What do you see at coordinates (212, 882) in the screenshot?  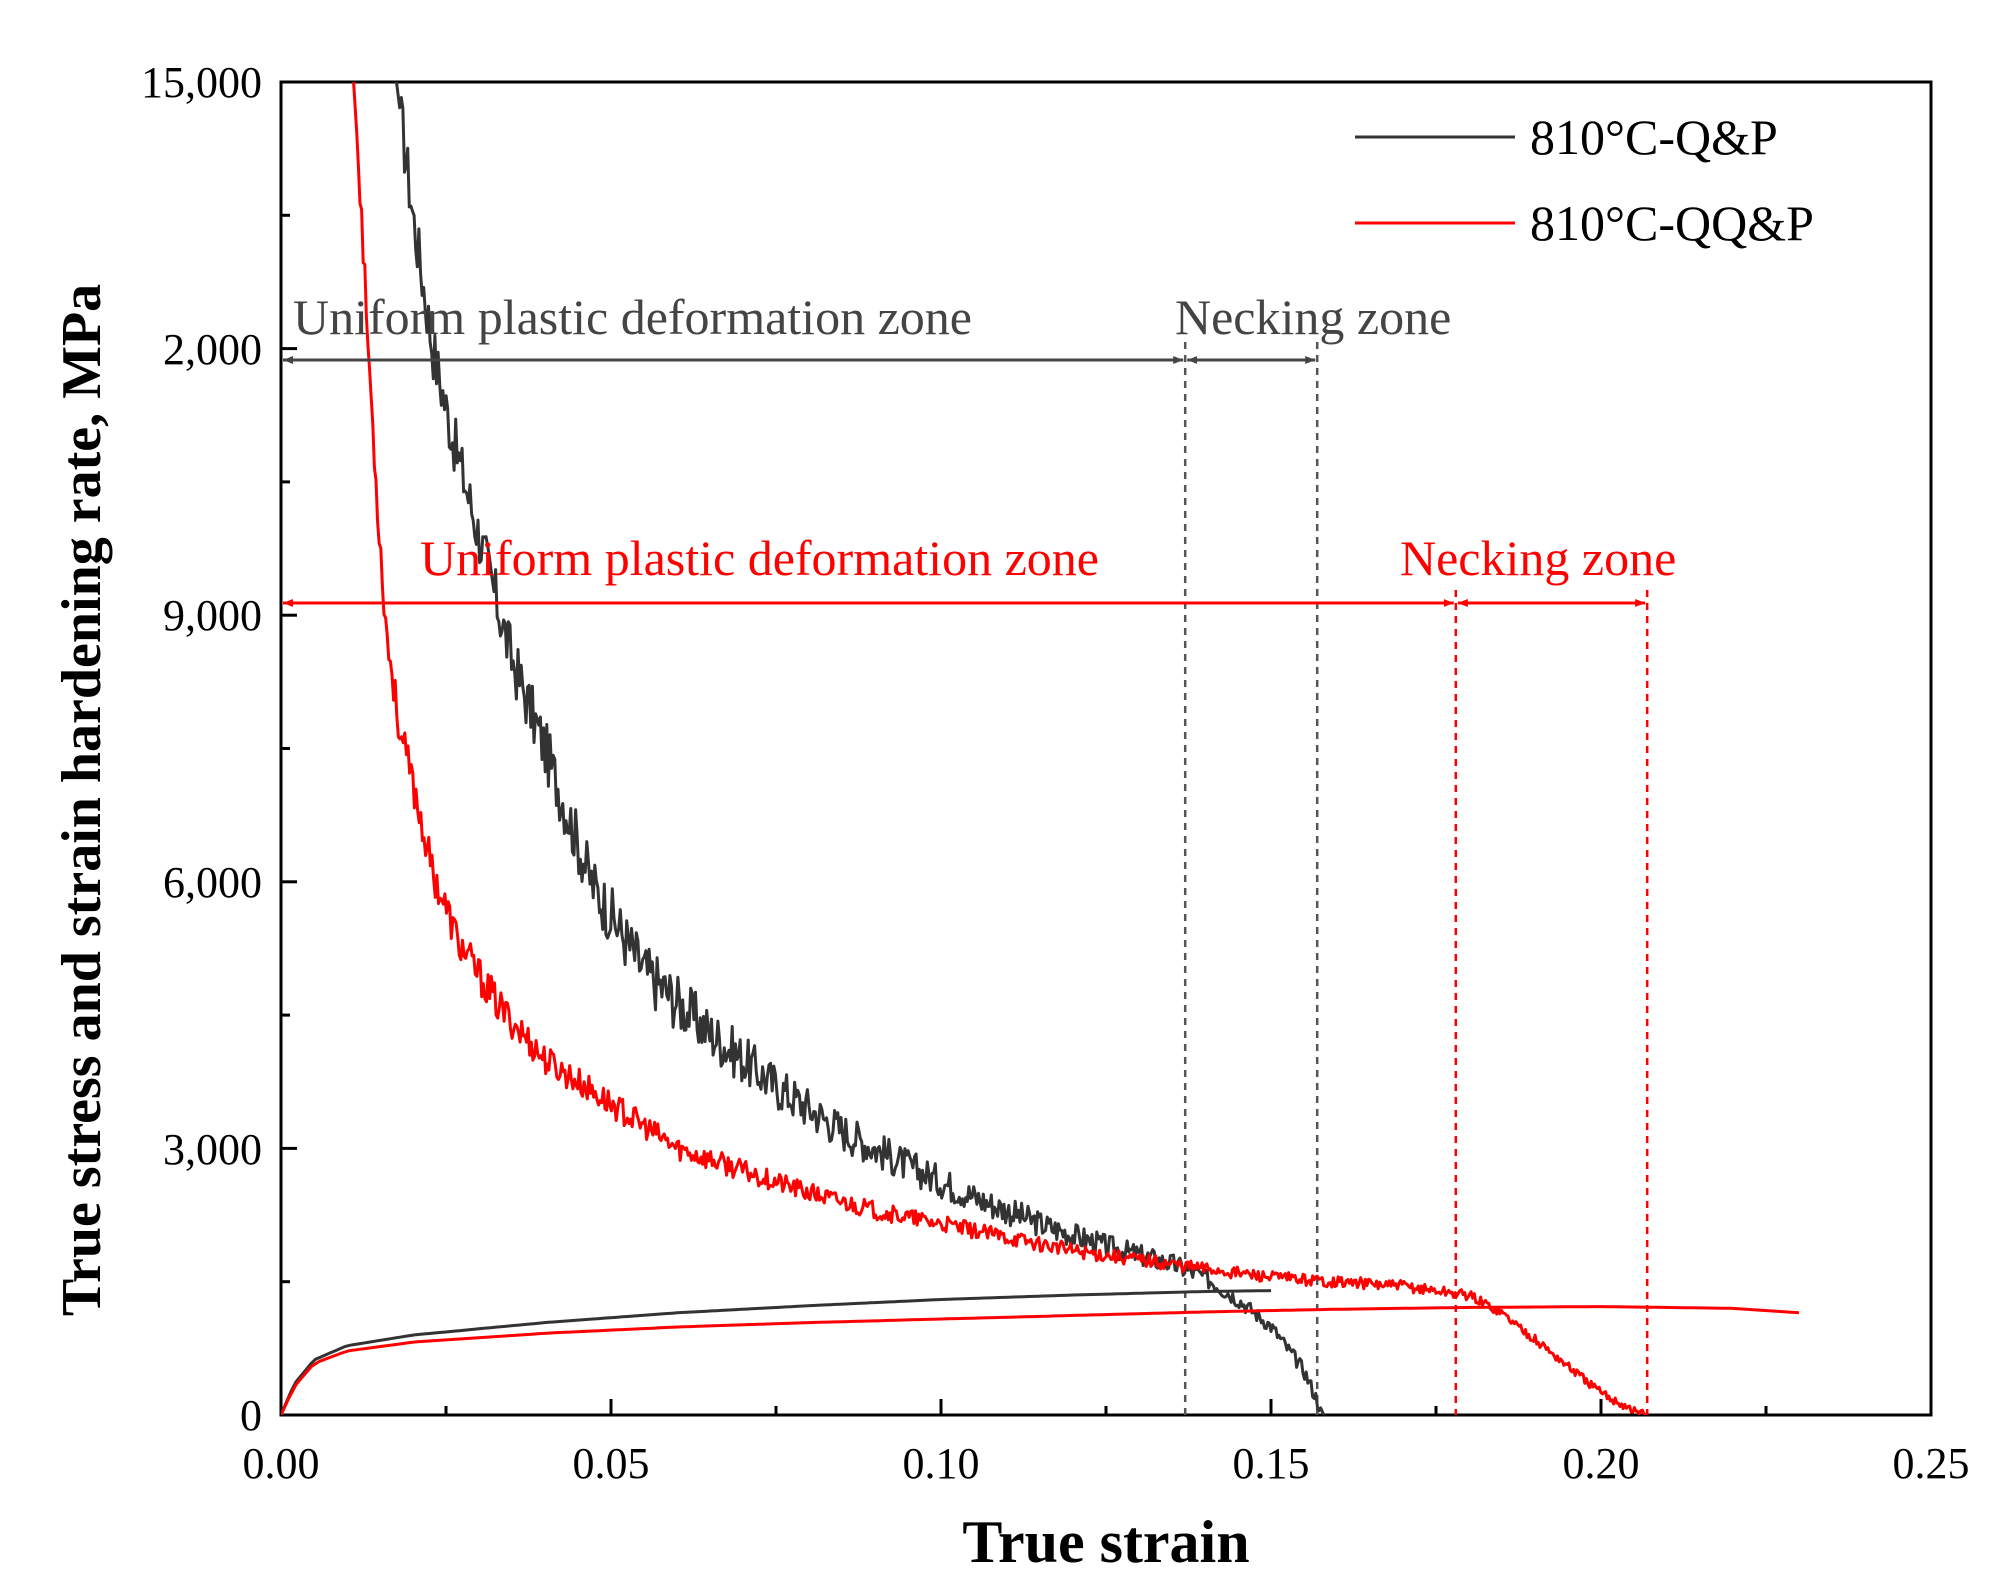 I see `y-tick-label: 6,000` at bounding box center [212, 882].